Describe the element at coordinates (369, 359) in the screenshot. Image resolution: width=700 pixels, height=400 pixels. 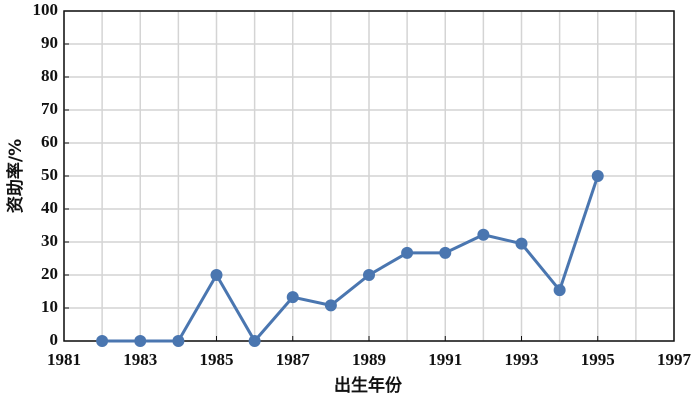
I see `x-tick-label: 1989` at that location.